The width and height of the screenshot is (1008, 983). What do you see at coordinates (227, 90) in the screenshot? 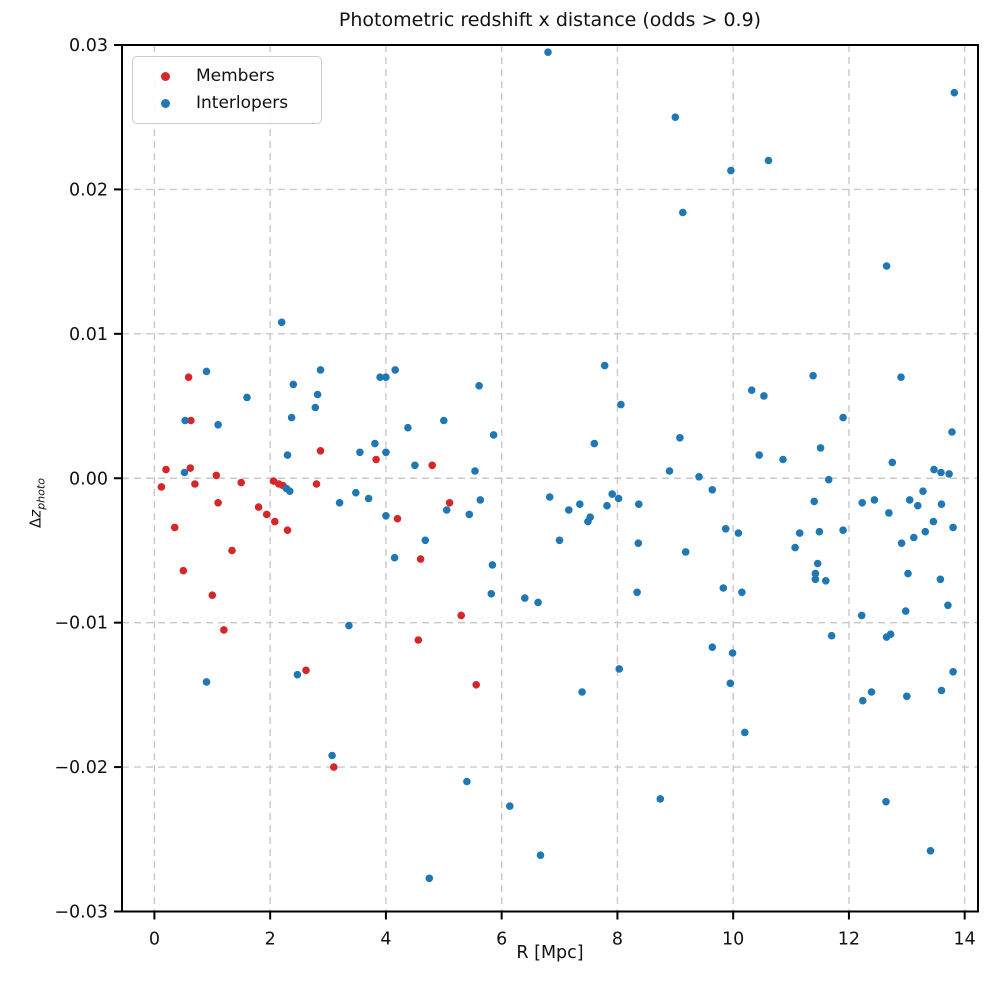
I see `legend: Members Interlopers` at bounding box center [227, 90].